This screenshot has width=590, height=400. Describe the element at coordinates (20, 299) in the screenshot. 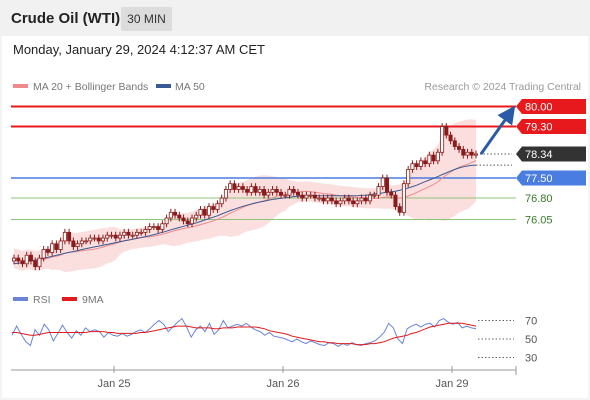

I see `legend-rsi-swatch` at that location.